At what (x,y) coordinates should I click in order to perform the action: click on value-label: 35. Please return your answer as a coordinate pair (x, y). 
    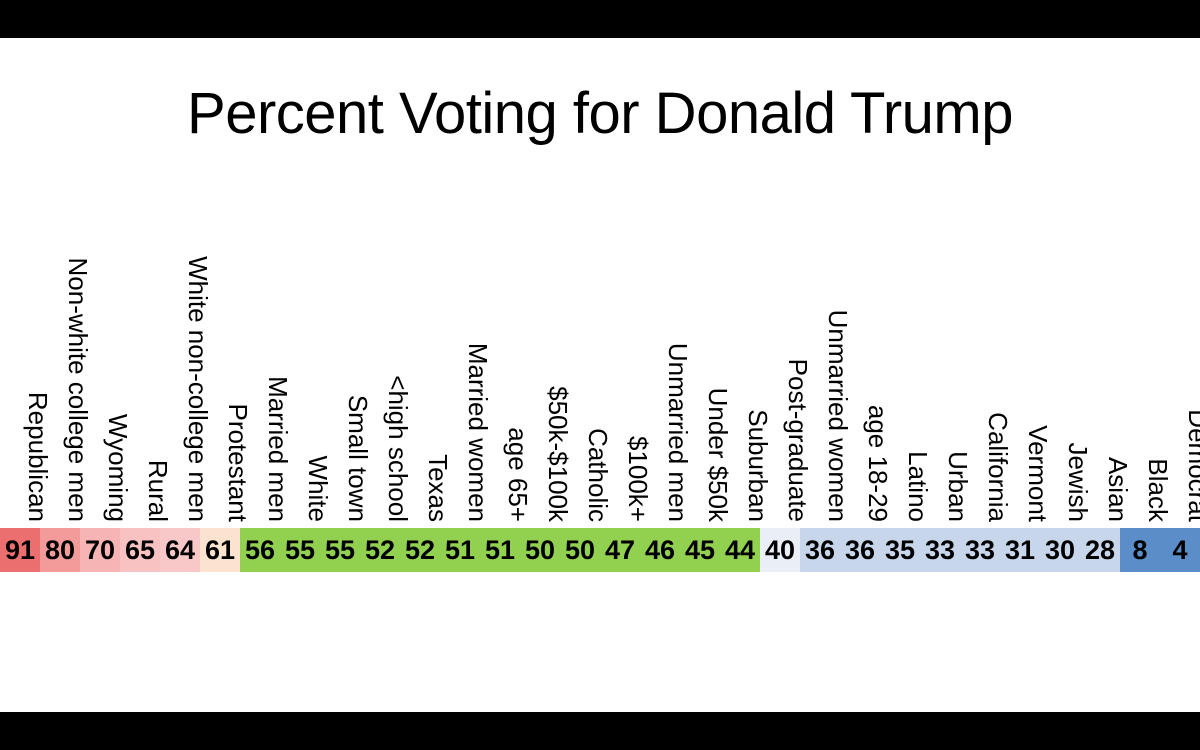
    Looking at the image, I should click on (900, 550).